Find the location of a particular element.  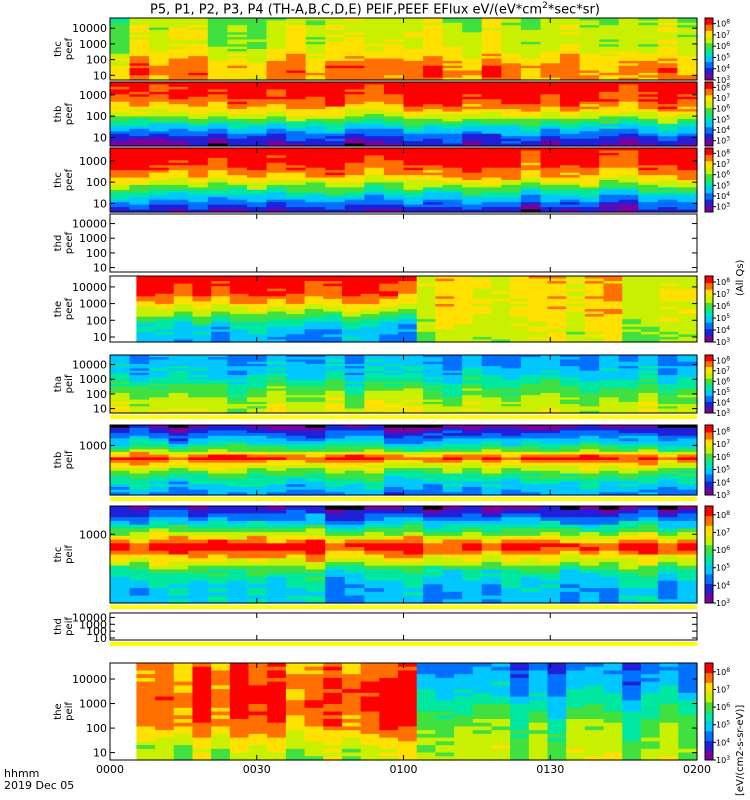

colorbar-tick-exponent: 4 is located at coordinates (728, 67).